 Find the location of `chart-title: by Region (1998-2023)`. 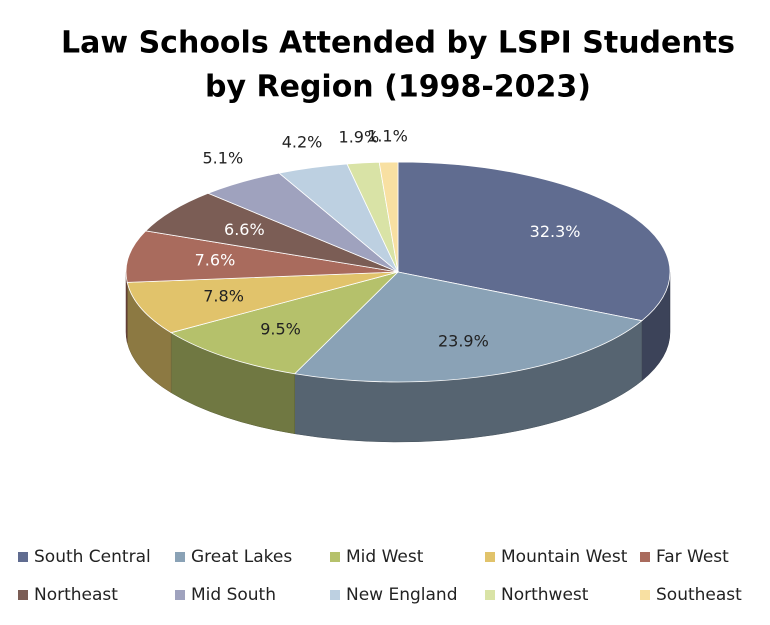

chart-title: by Region (1998-2023) is located at coordinates (398, 87).